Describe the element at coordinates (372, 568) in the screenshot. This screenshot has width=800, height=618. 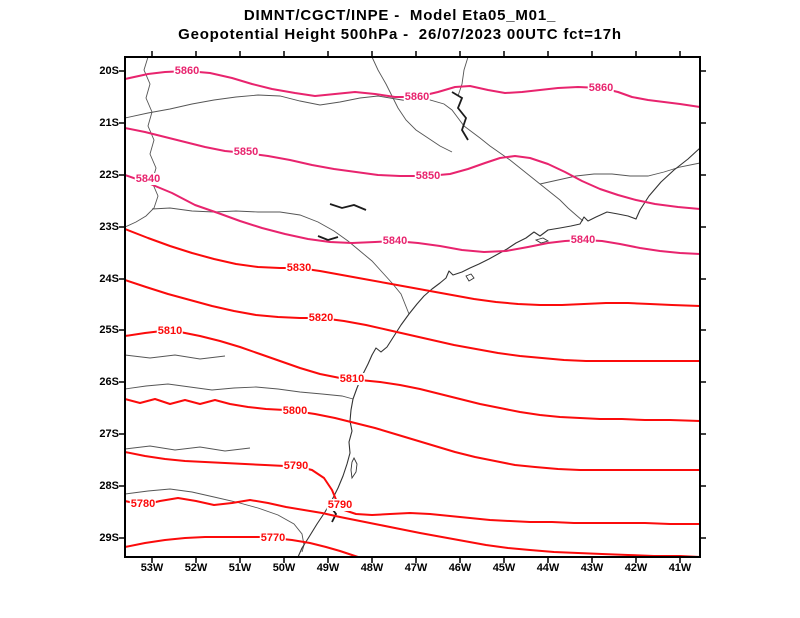
I see `x-axis-label: 48W` at that location.